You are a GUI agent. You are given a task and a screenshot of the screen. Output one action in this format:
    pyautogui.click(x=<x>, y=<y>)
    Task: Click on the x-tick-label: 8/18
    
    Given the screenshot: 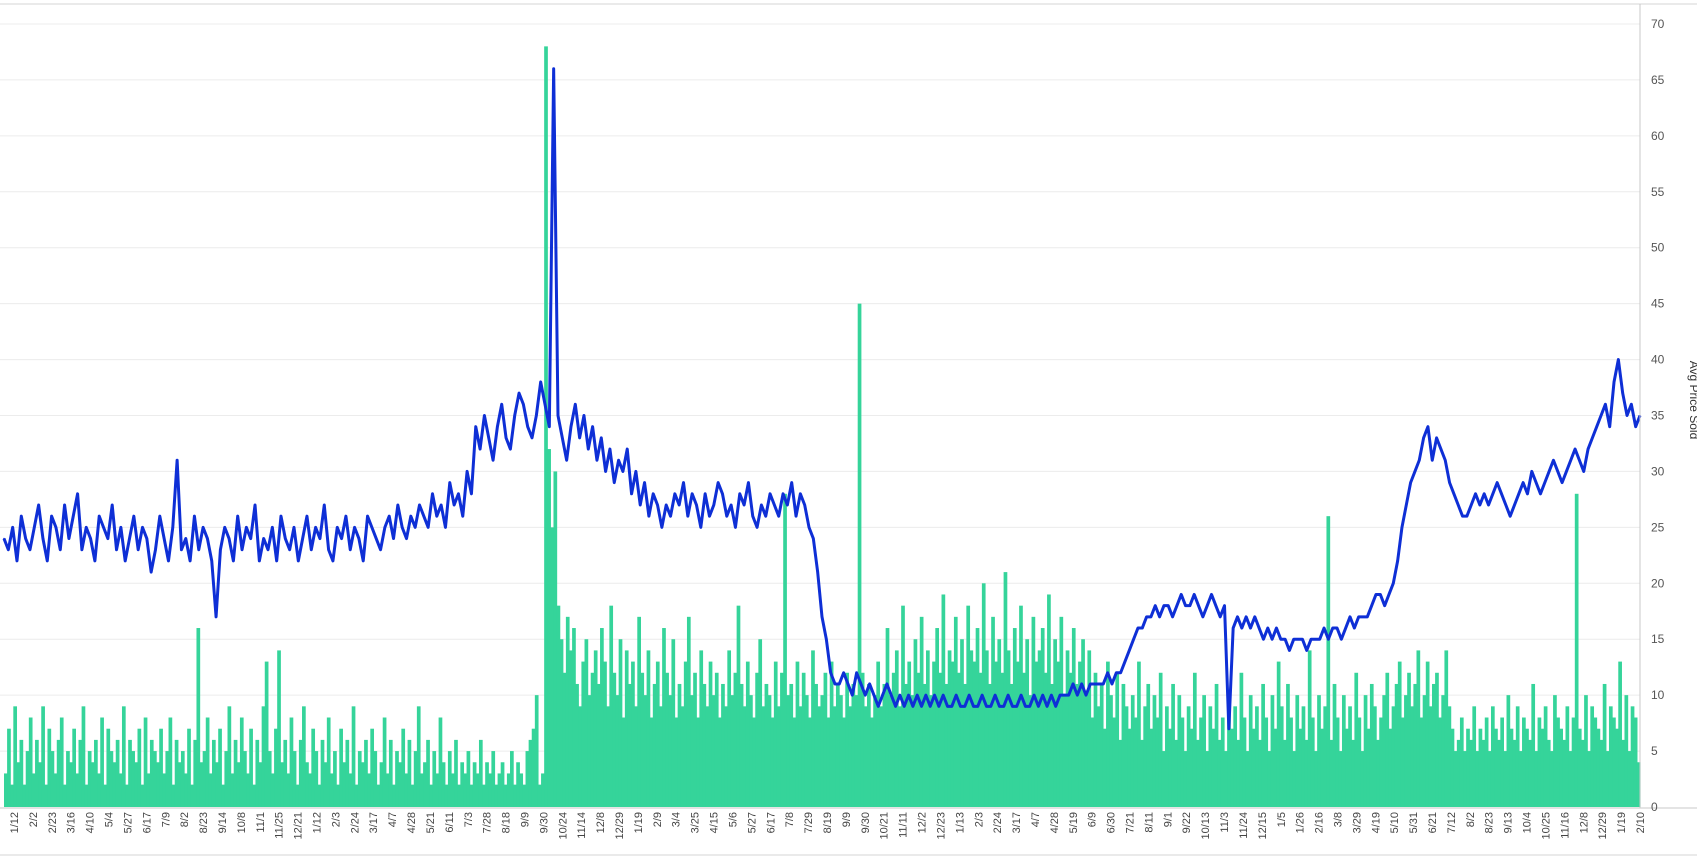 What is the action you would take?
    pyautogui.click(x=507, y=822)
    